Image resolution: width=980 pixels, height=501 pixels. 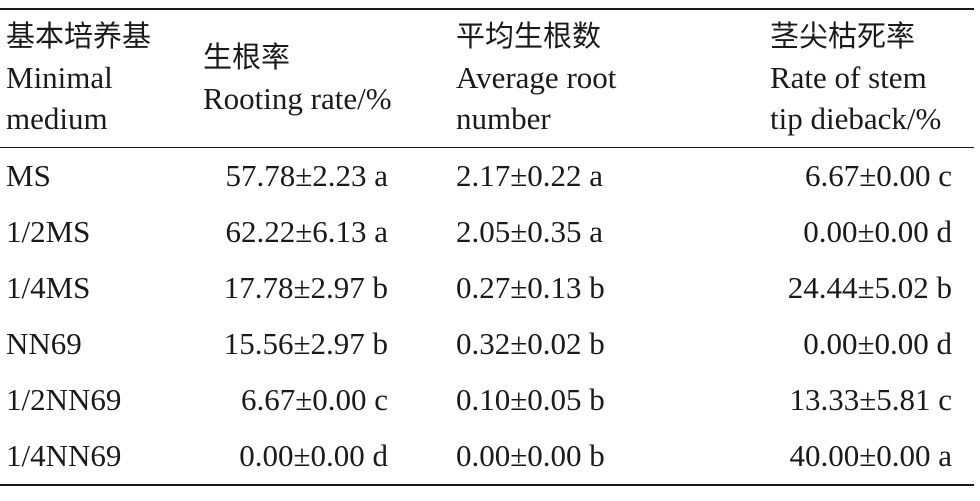 What do you see at coordinates (57, 118) in the screenshot?
I see `header-medium-en-line2: medium` at bounding box center [57, 118].